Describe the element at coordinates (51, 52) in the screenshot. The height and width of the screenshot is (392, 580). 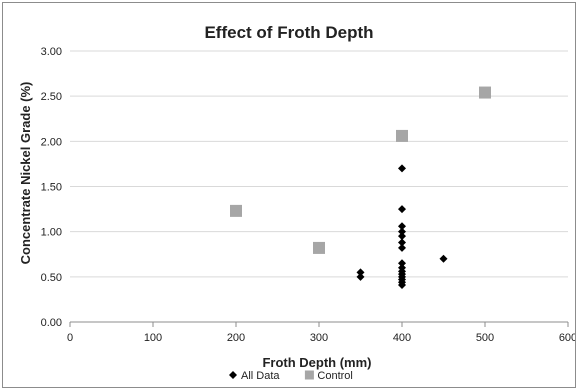
I see `y-tick-label: 3.00` at that location.